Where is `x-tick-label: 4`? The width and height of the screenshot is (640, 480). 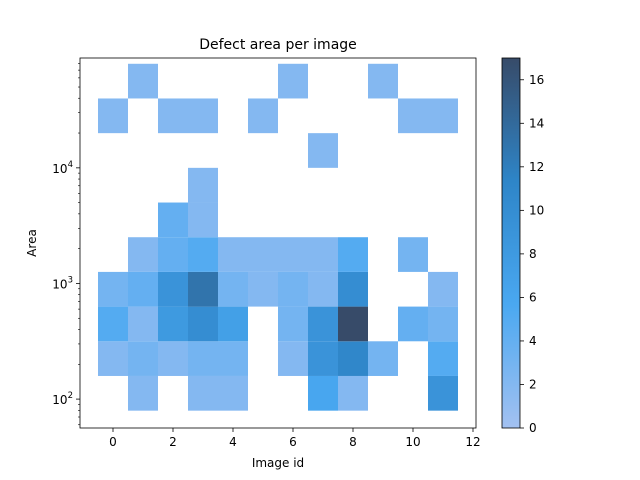 x-tick-label: 4 is located at coordinates (233, 442).